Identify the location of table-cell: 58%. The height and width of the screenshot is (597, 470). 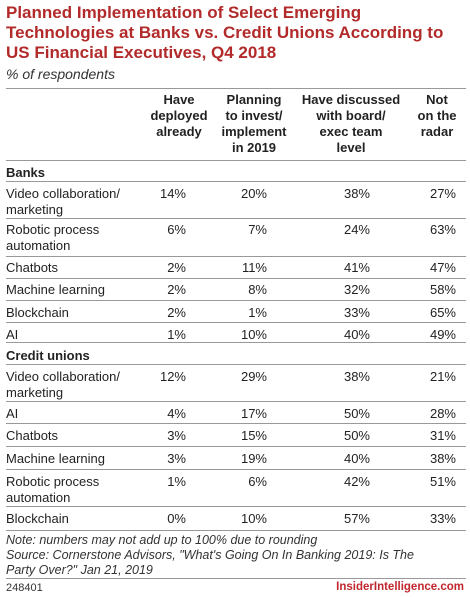
(442, 289).